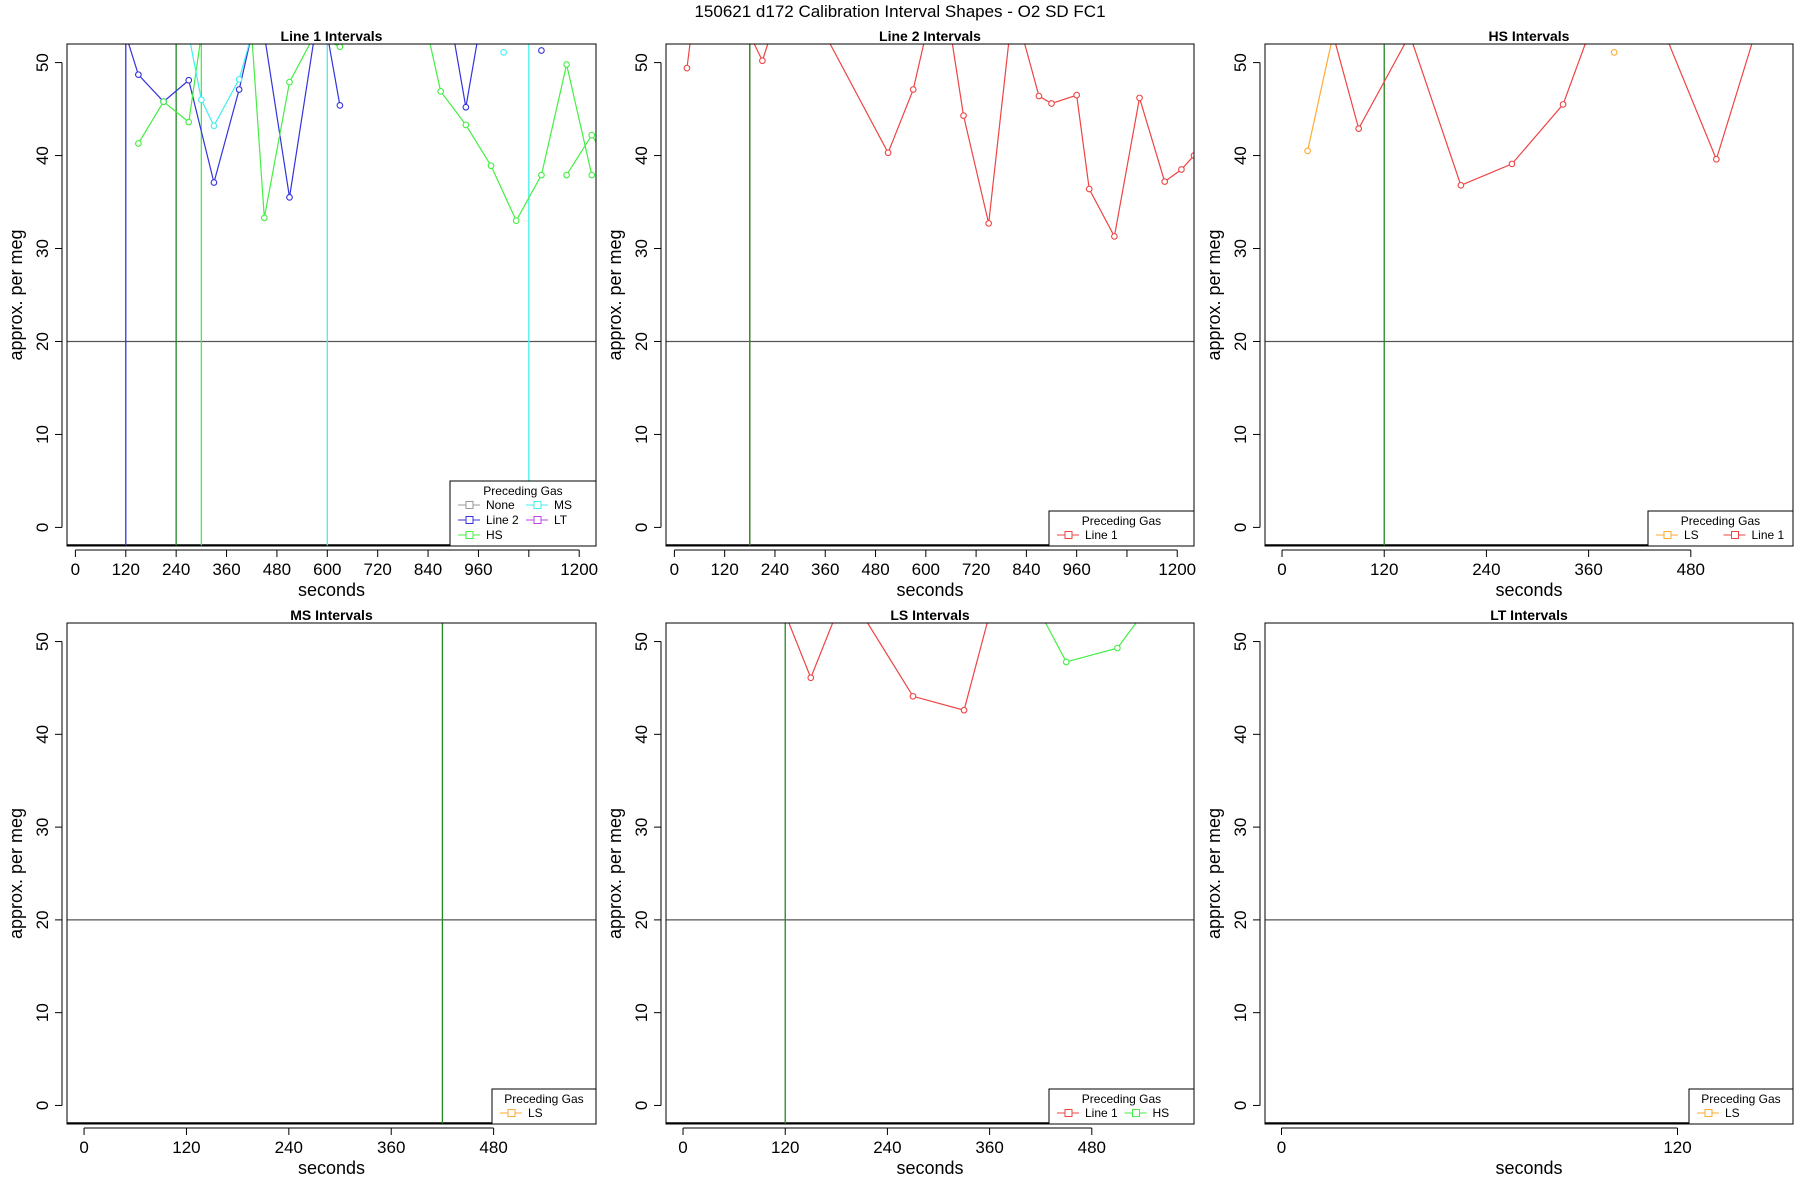  I want to click on legend-entry: LS, so click(1691, 535).